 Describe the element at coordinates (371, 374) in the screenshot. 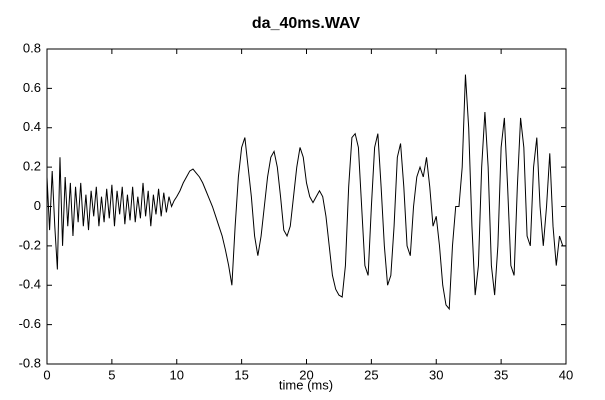

I see `x-tick-label: 25` at that location.